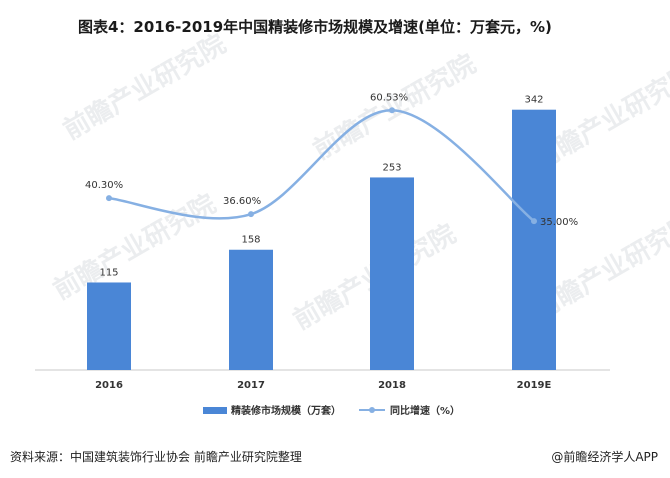 The height and width of the screenshot is (478, 670). Describe the element at coordinates (604, 457) in the screenshot. I see `credit: @前瞻经济学人APP` at that location.